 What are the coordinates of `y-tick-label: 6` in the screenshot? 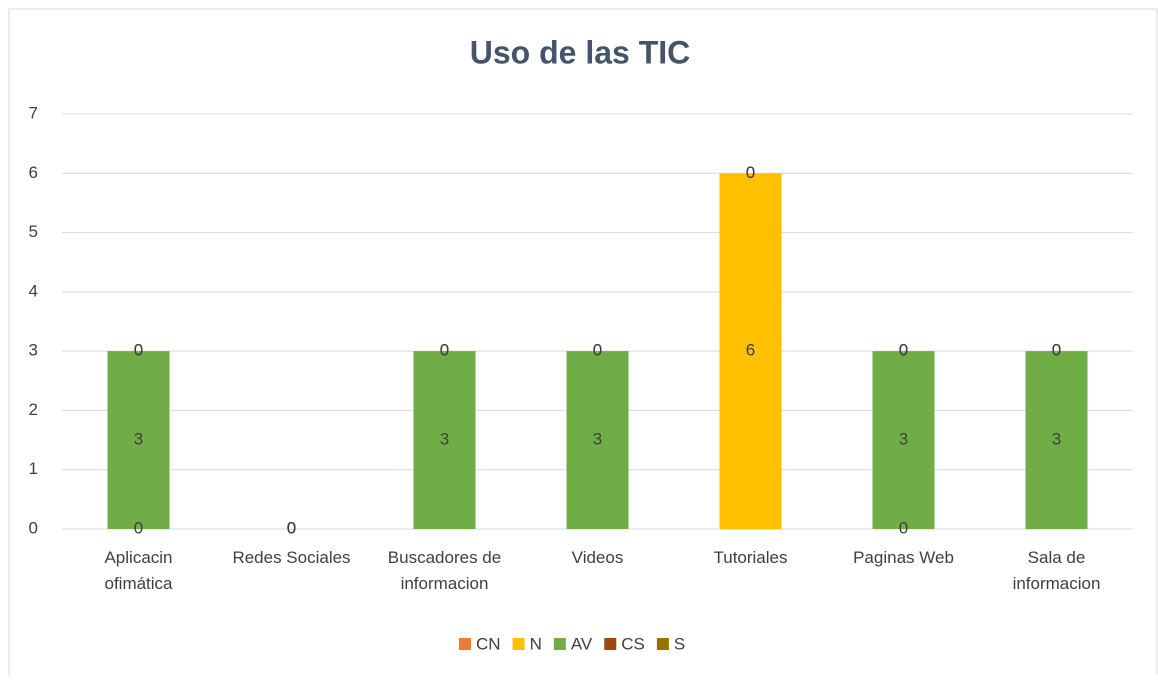 It's located at (33, 172).